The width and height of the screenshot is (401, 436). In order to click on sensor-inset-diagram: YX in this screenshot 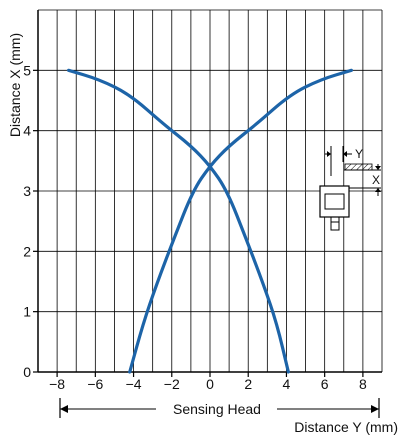, I will do `click(350, 188)`.